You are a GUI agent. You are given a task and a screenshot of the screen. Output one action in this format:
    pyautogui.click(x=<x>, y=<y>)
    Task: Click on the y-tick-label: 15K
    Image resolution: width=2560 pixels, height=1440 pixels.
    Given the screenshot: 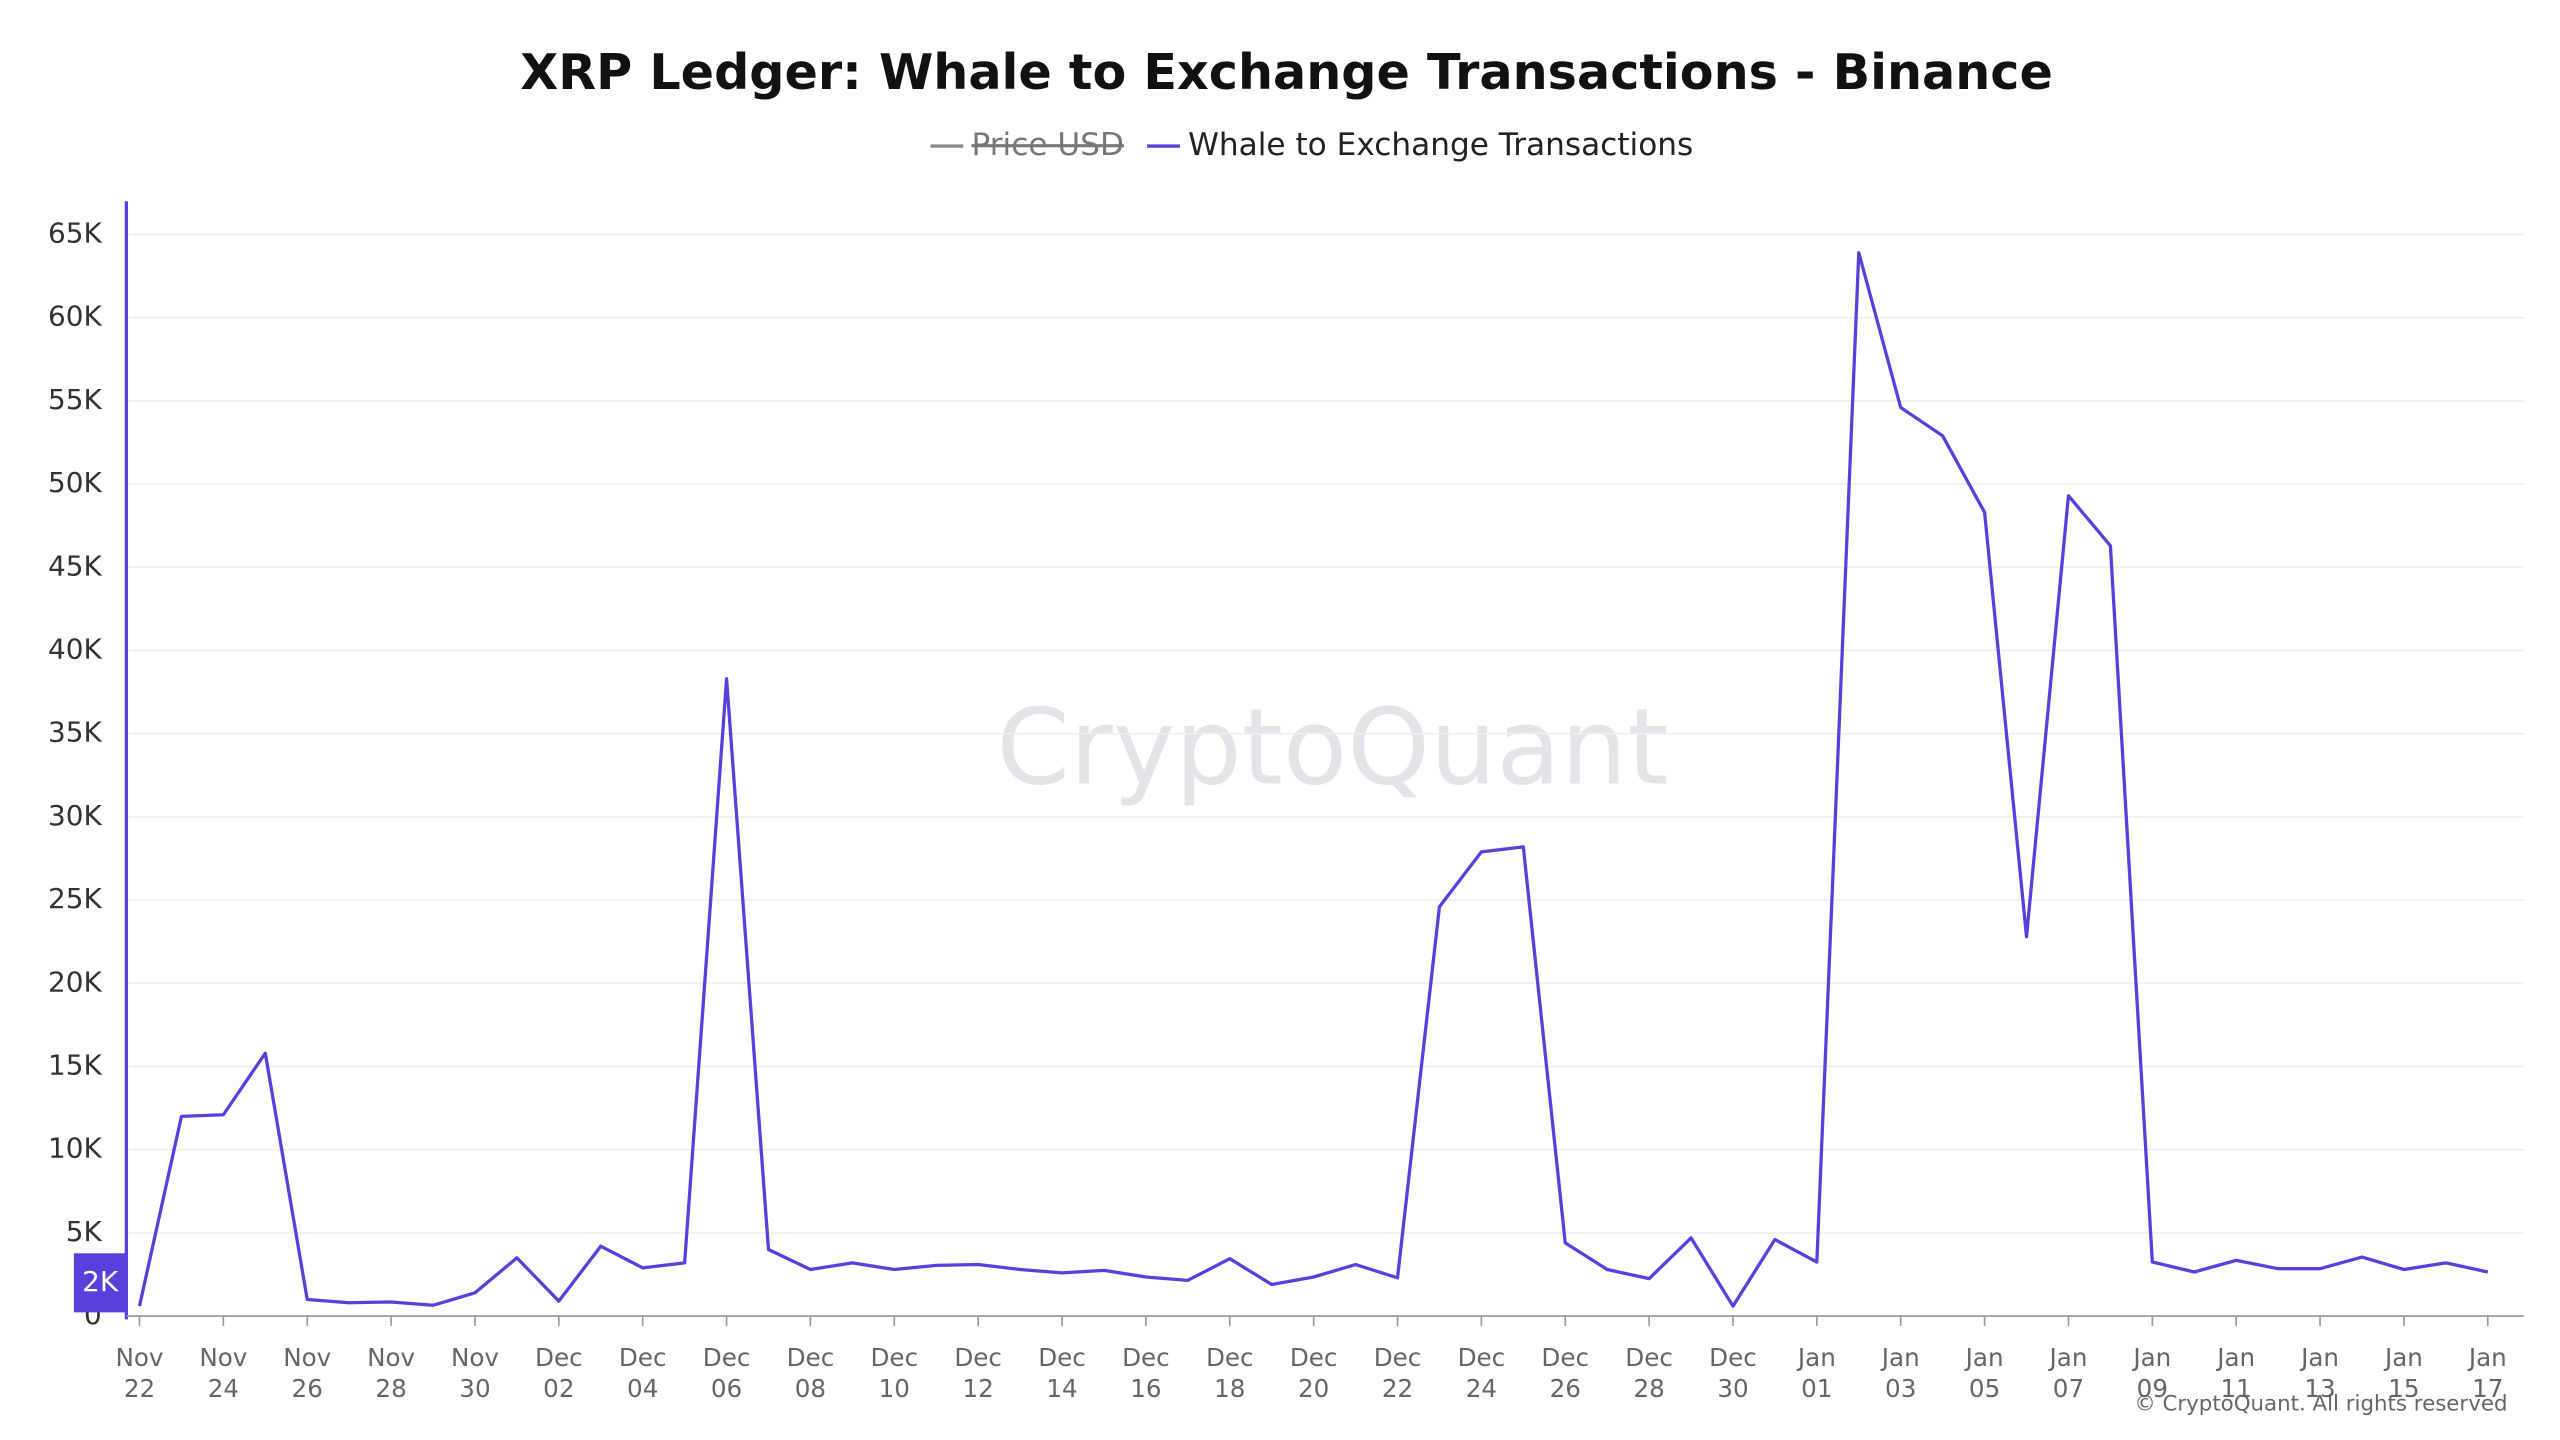 What is the action you would take?
    pyautogui.click(x=75, y=1064)
    